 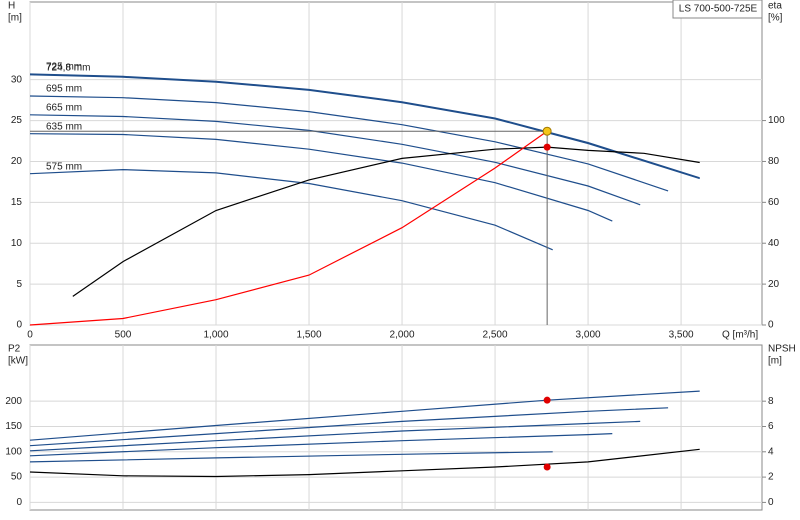 What do you see at coordinates (14, 349) in the screenshot?
I see `y-axis-label: P2` at bounding box center [14, 349].